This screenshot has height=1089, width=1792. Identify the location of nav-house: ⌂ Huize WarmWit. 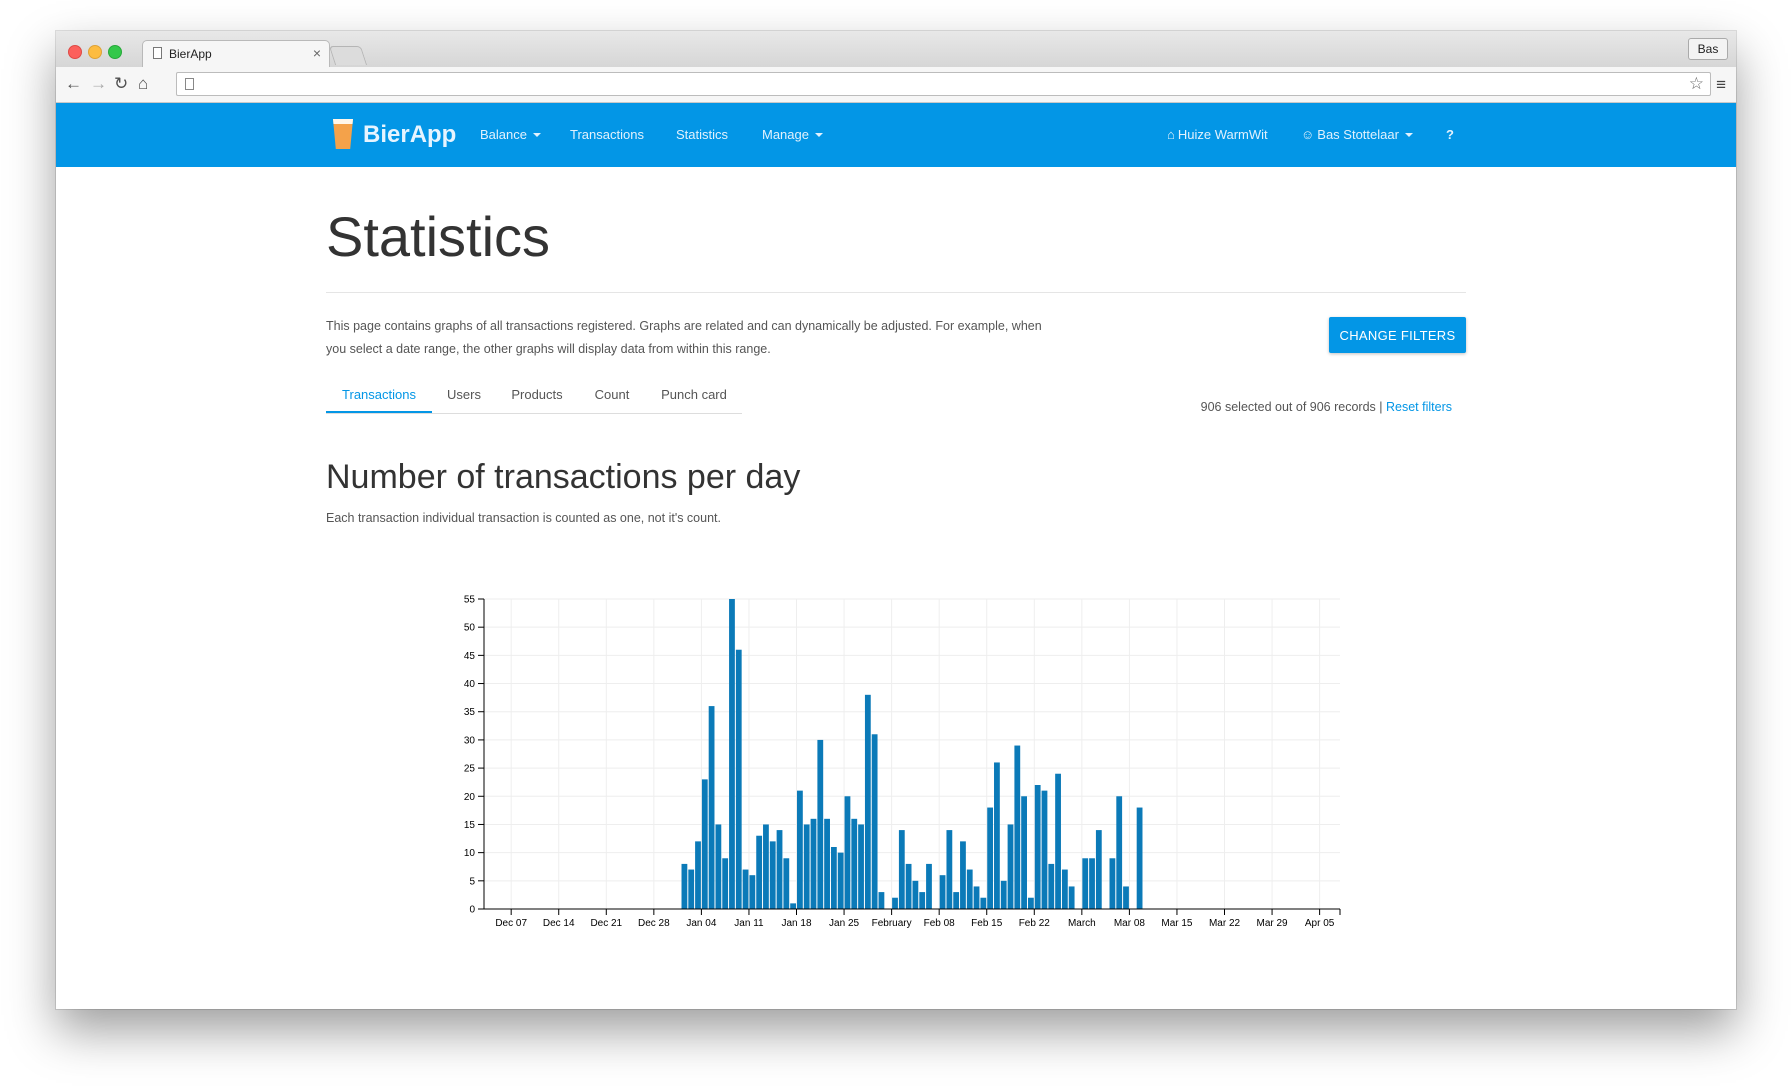
(1217, 134).